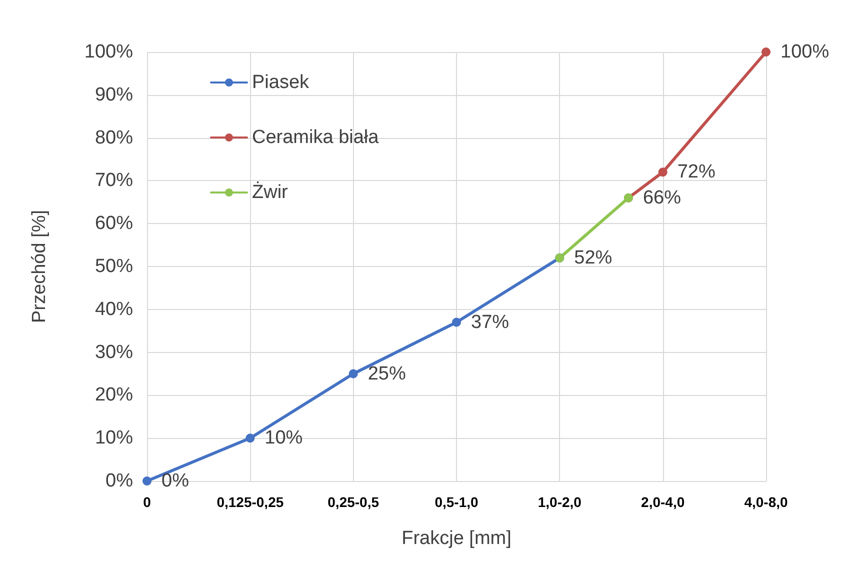 Image resolution: width=851 pixels, height=567 pixels. What do you see at coordinates (114, 181) in the screenshot?
I see `y-tick-label: 70%` at bounding box center [114, 181].